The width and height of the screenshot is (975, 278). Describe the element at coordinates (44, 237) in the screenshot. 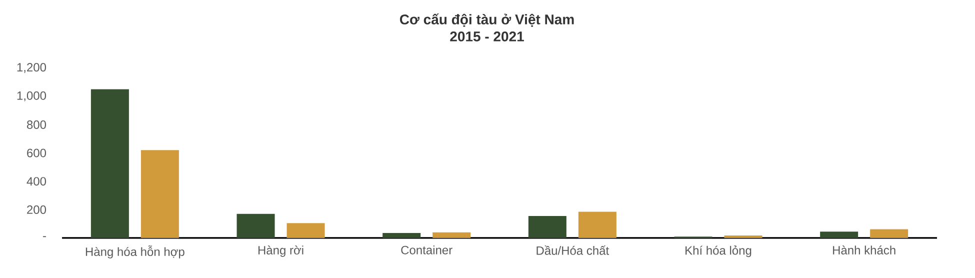

I see `y-tick-label: -` at that location.